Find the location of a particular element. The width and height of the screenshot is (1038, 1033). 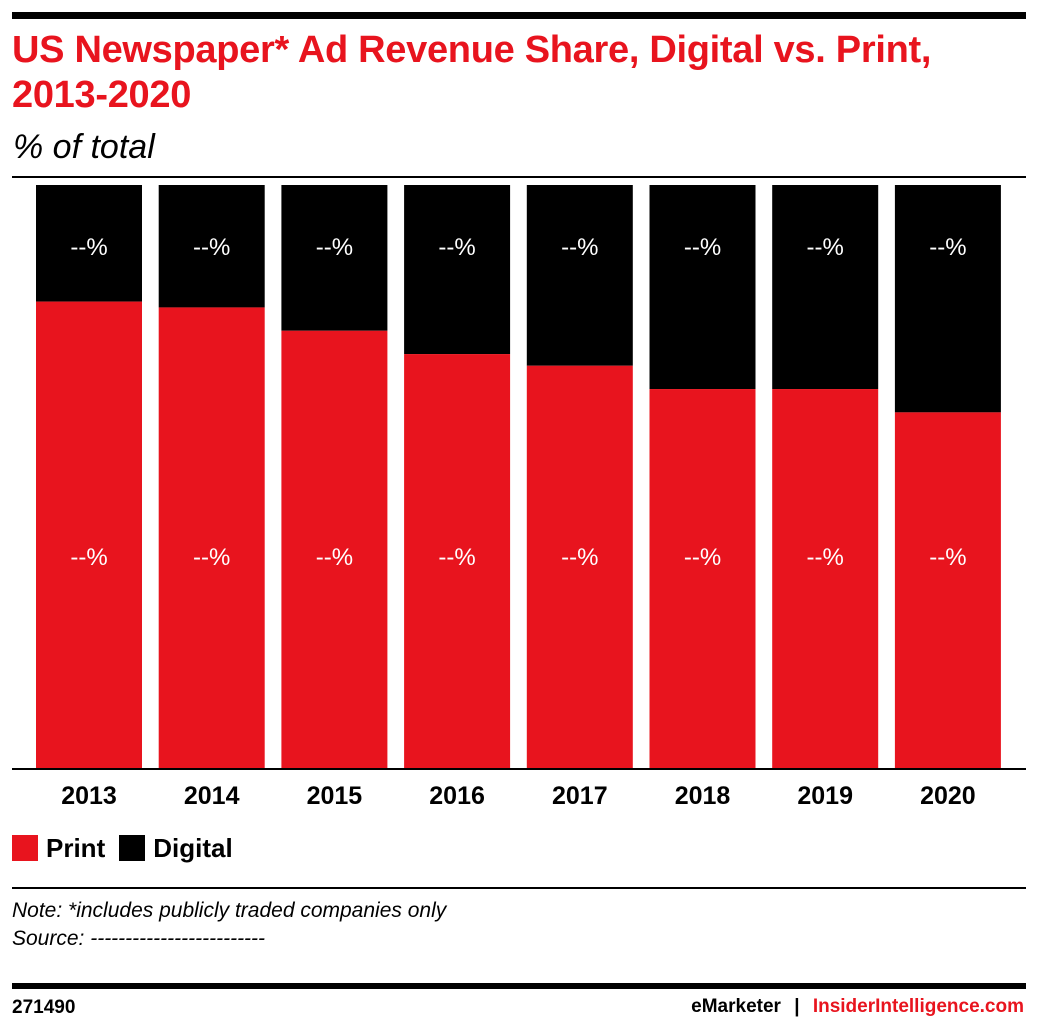

legend-item-digital: Digital is located at coordinates (176, 848).